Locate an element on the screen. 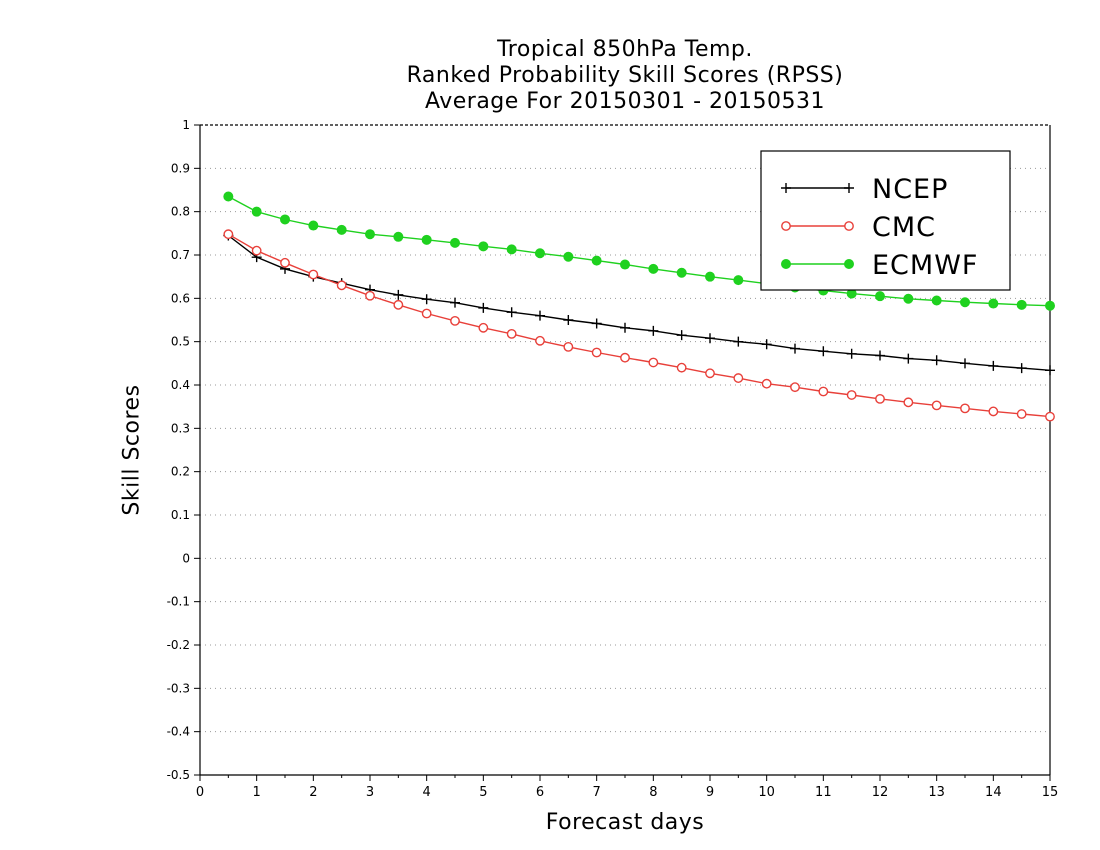 Image resolution: width=1100 pixels, height=850 pixels. x-tick-label: 15 is located at coordinates (1050, 792).